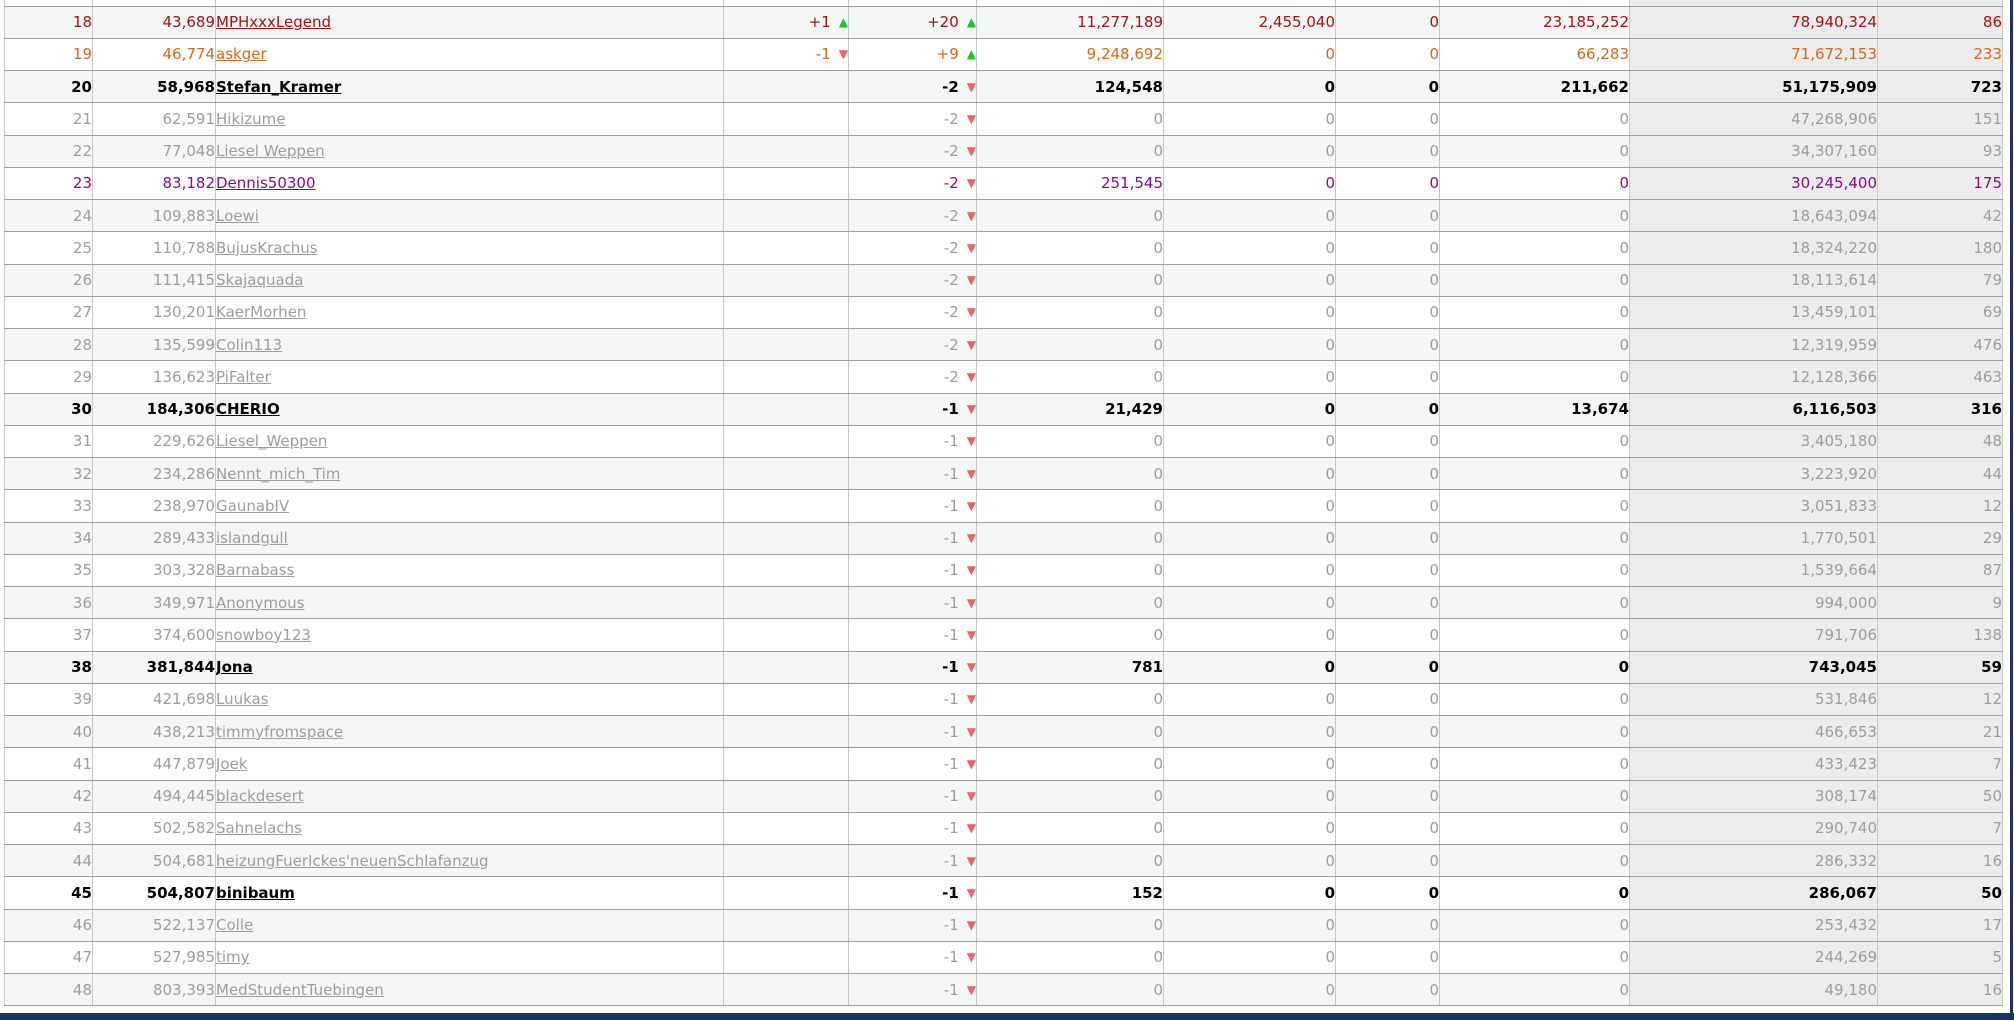 The width and height of the screenshot is (2014, 1020). I want to click on change-value: +1, so click(819, 22).